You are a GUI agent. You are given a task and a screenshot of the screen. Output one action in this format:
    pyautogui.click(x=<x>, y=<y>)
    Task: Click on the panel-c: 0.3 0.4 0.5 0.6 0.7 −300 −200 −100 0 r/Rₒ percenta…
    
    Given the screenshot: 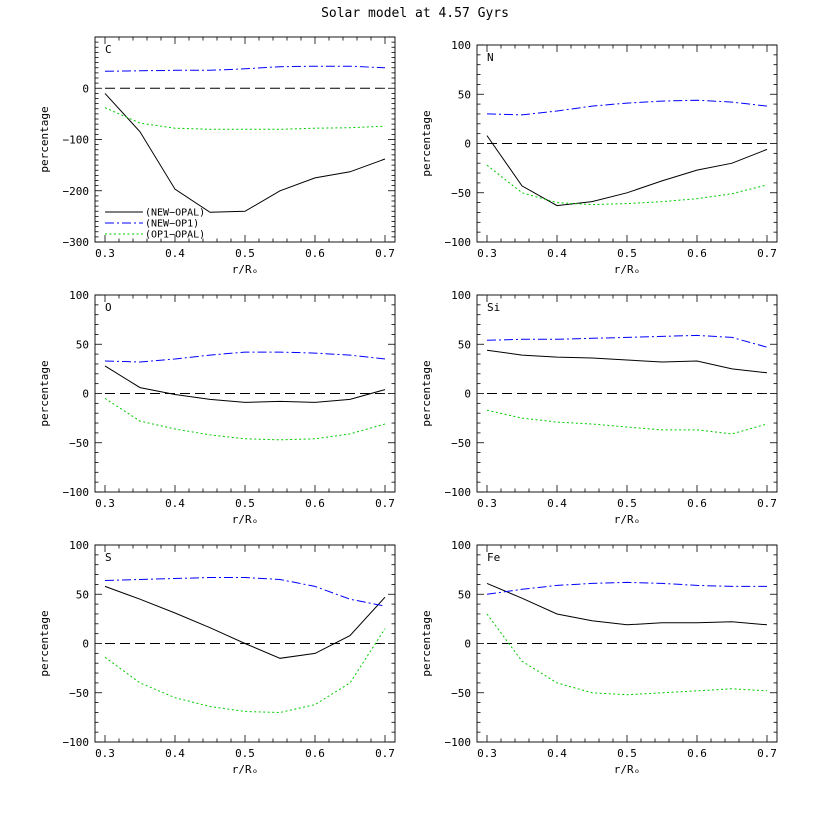 What is the action you would take?
    pyautogui.click(x=217, y=156)
    